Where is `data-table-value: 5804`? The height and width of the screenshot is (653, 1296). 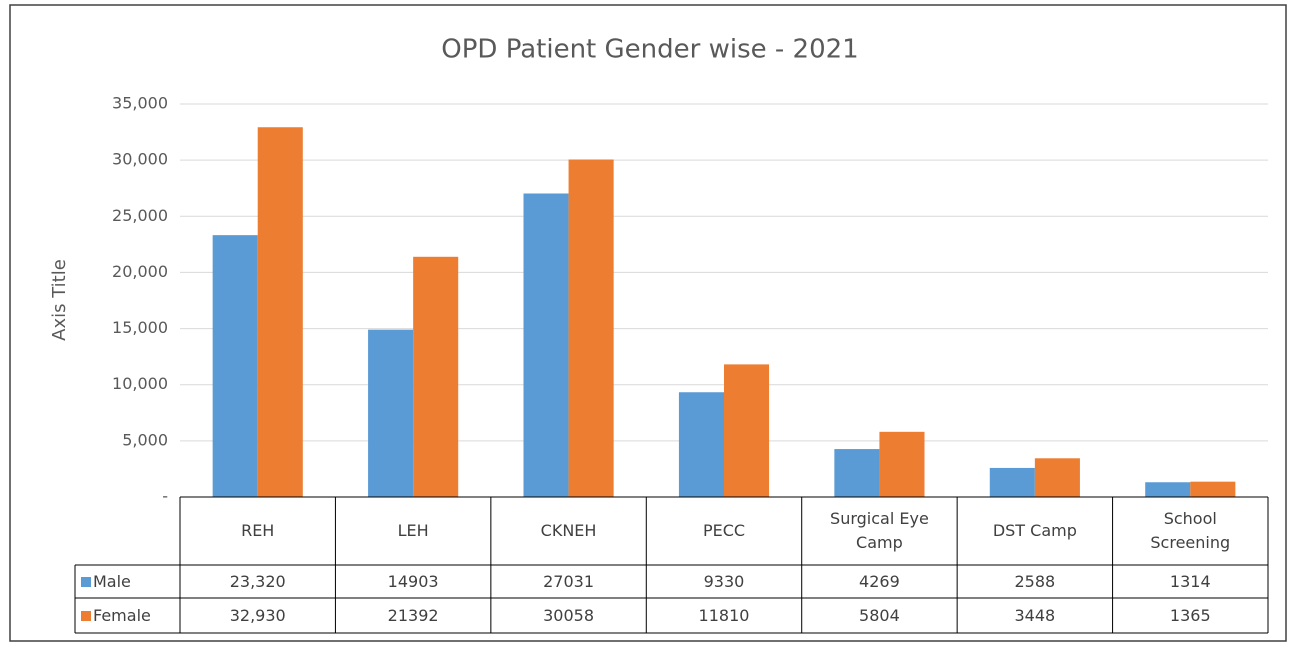
data-table-value: 5804 is located at coordinates (879, 615).